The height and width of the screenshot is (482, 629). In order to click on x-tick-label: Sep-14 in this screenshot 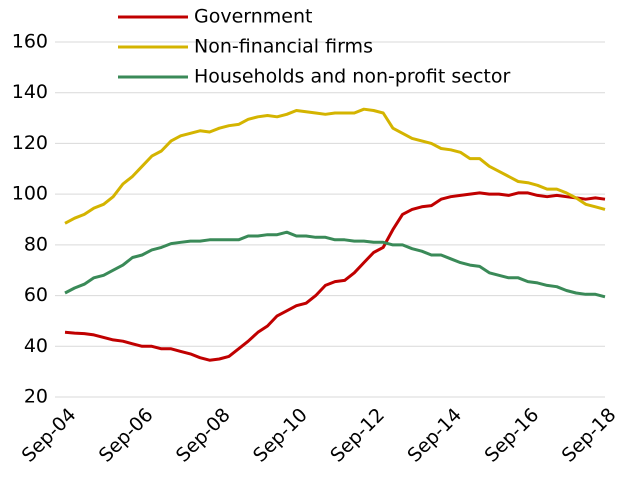, I will do `click(434, 435)`.